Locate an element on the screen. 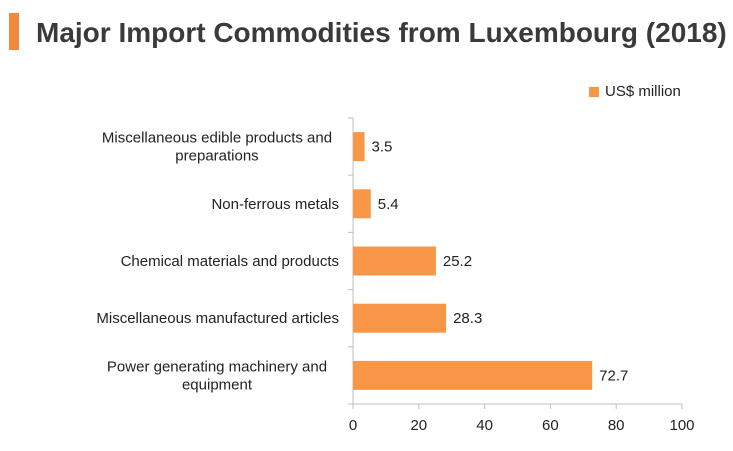 Image resolution: width=733 pixels, height=451 pixels. x-tick-label: 20 is located at coordinates (418, 425).